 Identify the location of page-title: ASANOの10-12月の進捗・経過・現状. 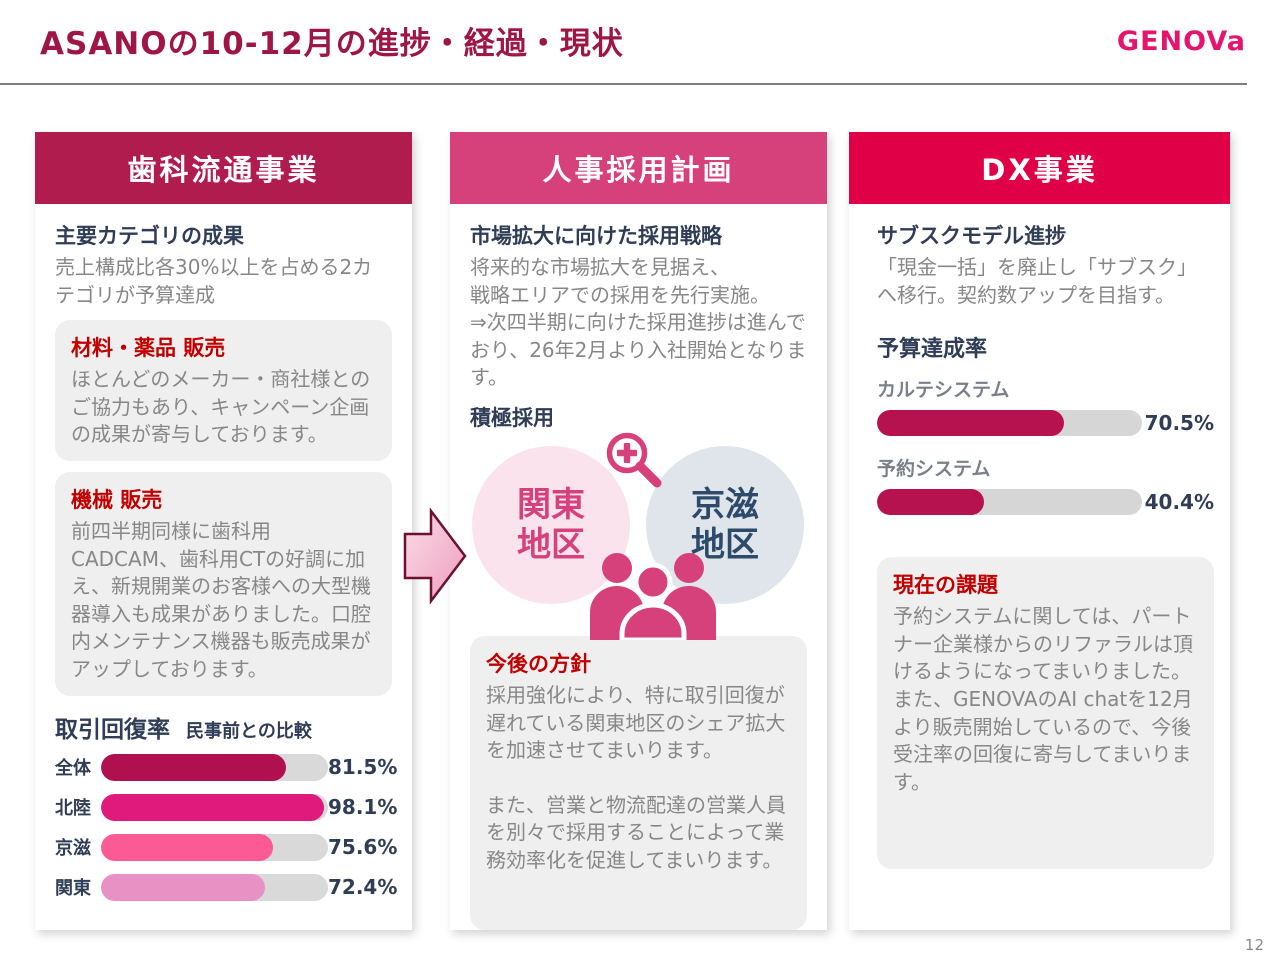
(332, 44).